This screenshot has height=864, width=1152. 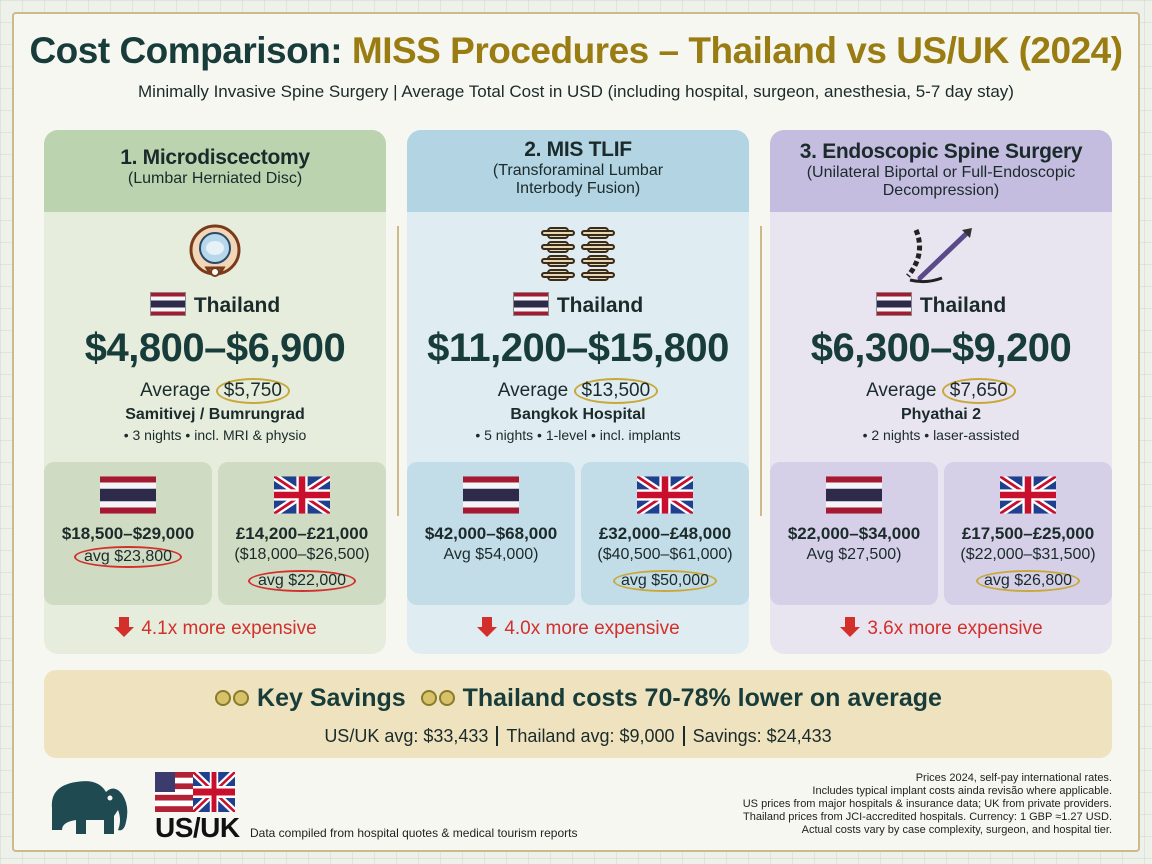 What do you see at coordinates (215, 178) in the screenshot?
I see `card-subtitle: (Lumbar Herniated Disc)` at bounding box center [215, 178].